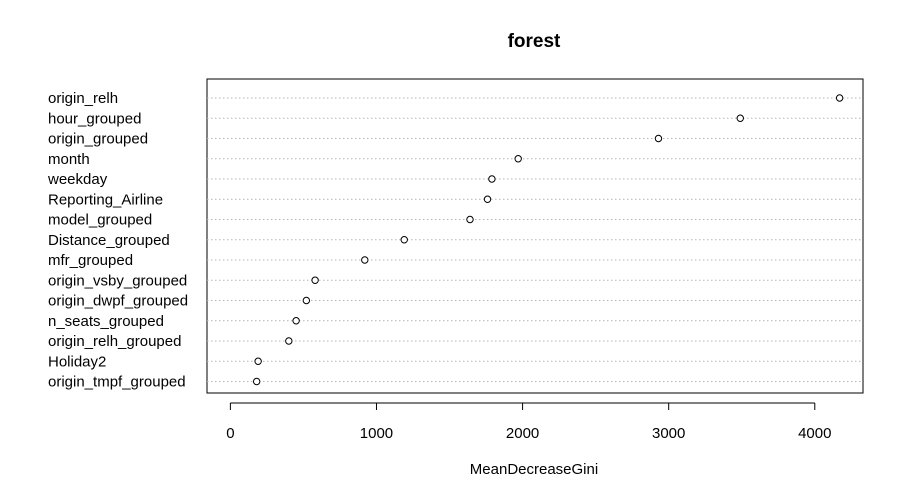  Describe the element at coordinates (534, 41) in the screenshot. I see `chart-title: forest` at that location.